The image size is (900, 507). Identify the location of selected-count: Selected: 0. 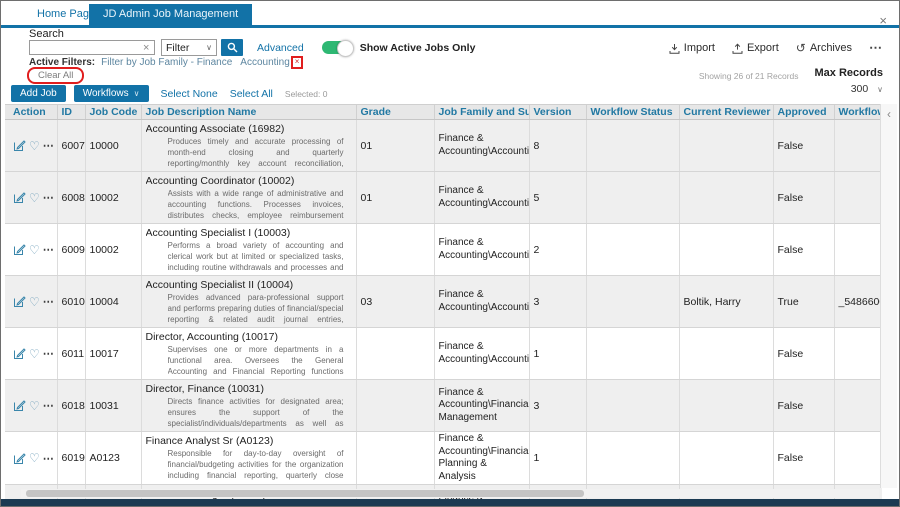
(306, 93).